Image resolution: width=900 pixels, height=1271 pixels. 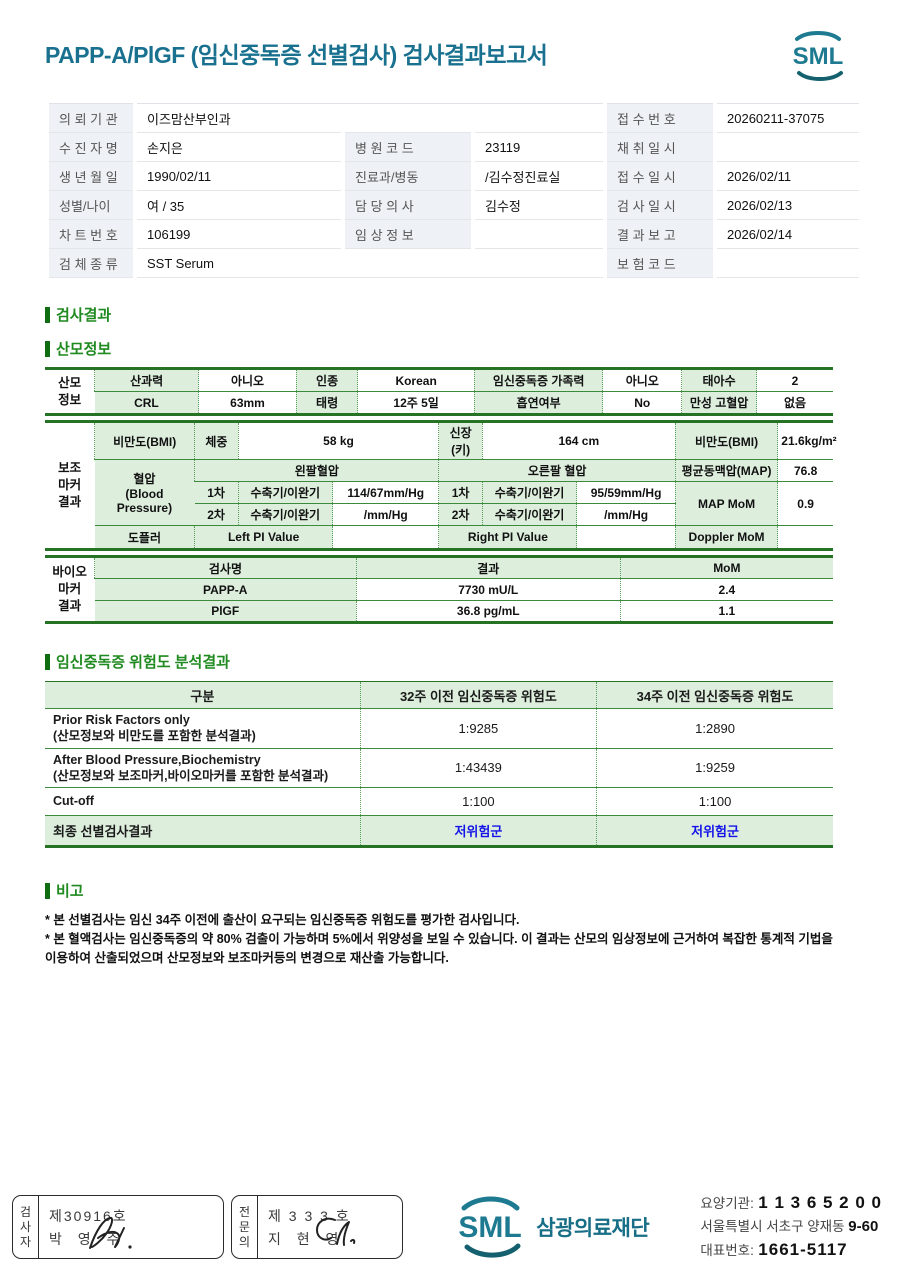 What do you see at coordinates (70, 891) in the screenshot?
I see `section-title: 비고` at bounding box center [70, 891].